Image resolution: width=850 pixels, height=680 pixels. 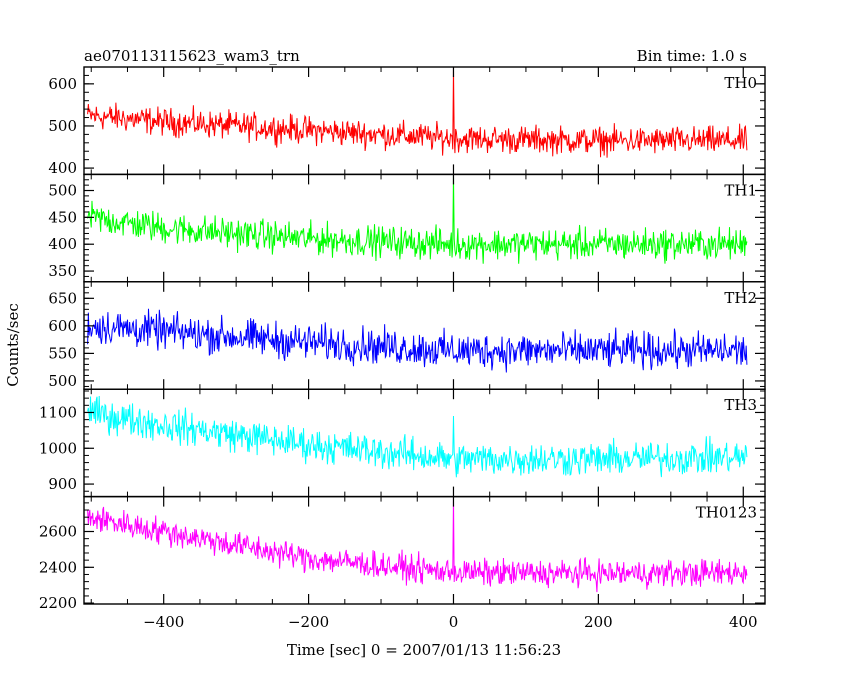 I want to click on x-tick-label: 400, so click(x=743, y=622).